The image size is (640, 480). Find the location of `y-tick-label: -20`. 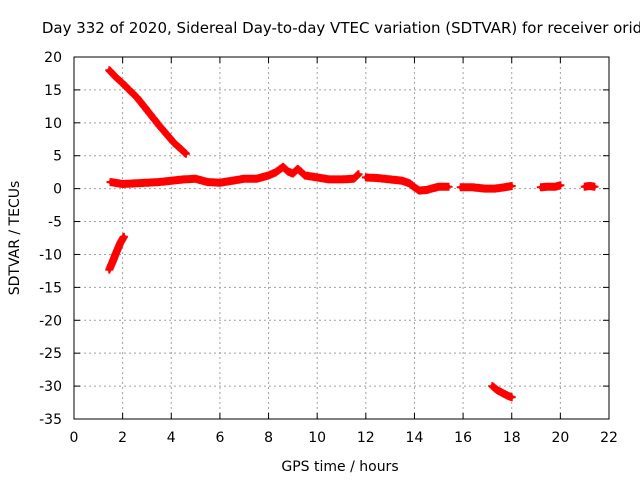

y-tick-label: -20 is located at coordinates (50, 321).